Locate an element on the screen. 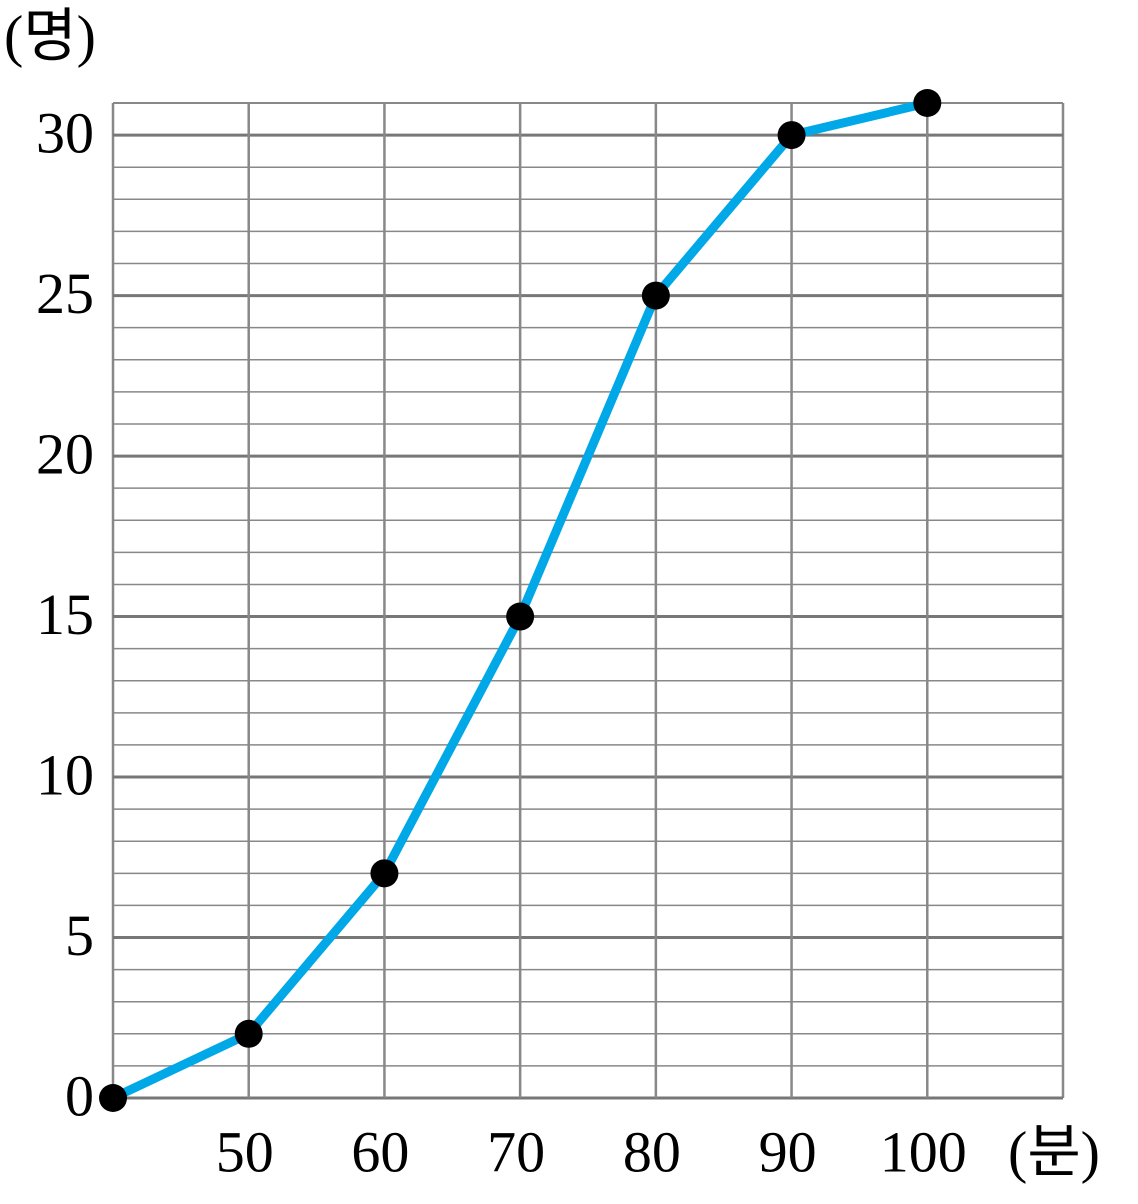 The image size is (1138, 1204). y-axis-label: (명) is located at coordinates (50, 35).